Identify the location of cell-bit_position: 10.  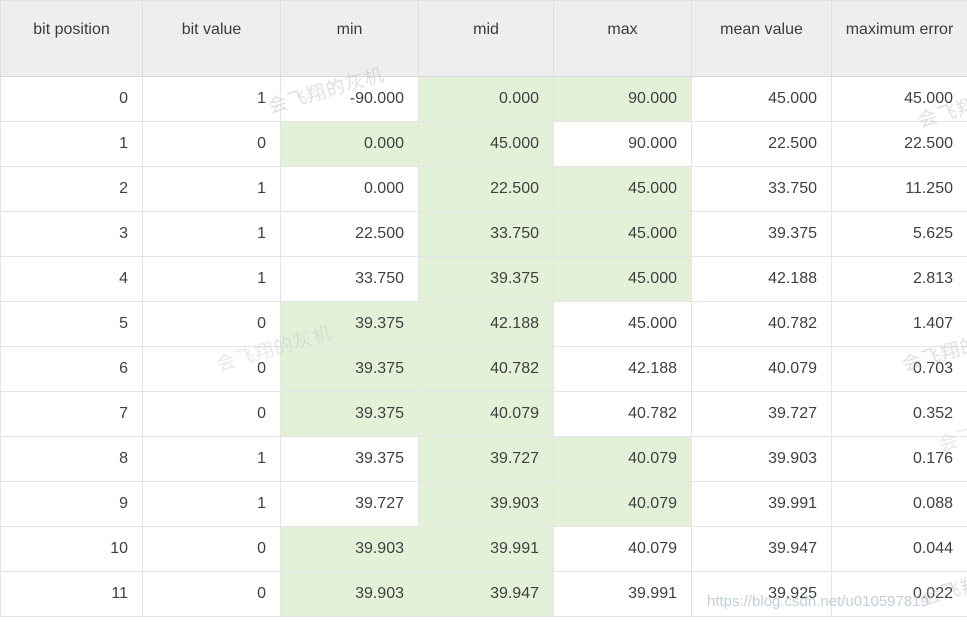
(71, 549).